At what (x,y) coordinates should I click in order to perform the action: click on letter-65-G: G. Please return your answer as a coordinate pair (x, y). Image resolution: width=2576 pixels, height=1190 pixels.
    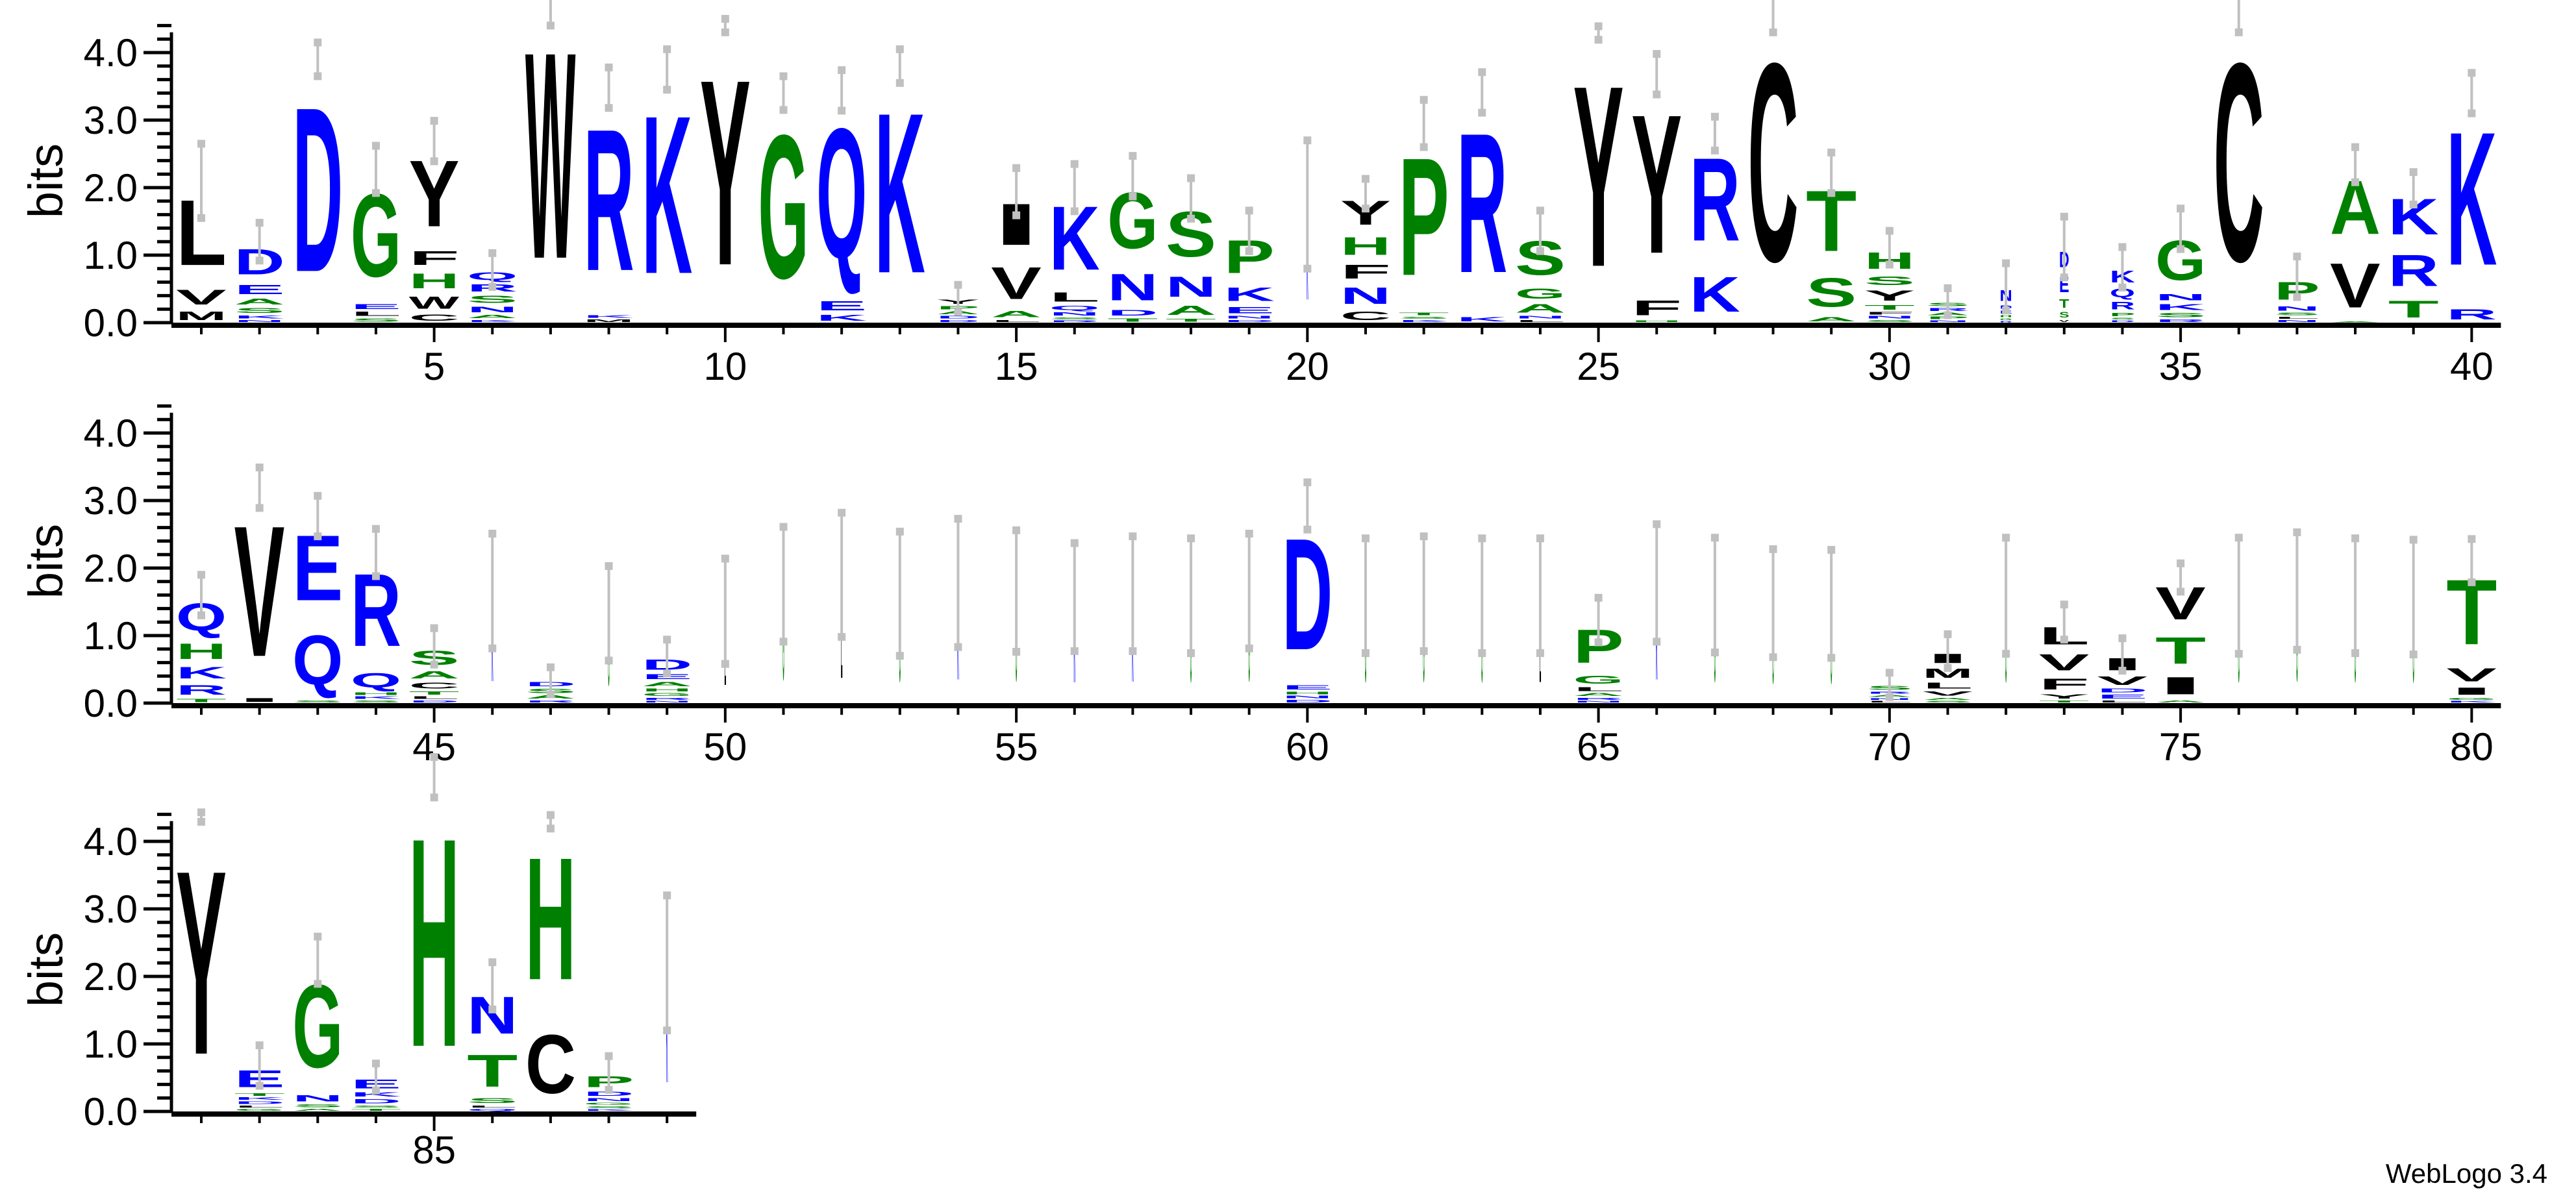
    Looking at the image, I should click on (1598, 680).